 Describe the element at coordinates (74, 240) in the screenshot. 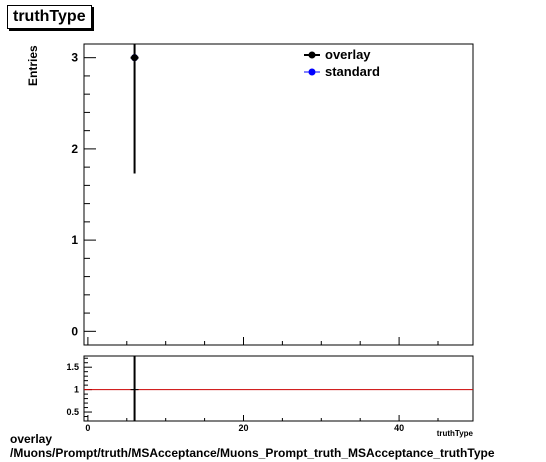

I see `main-y-tick-label: 1` at that location.